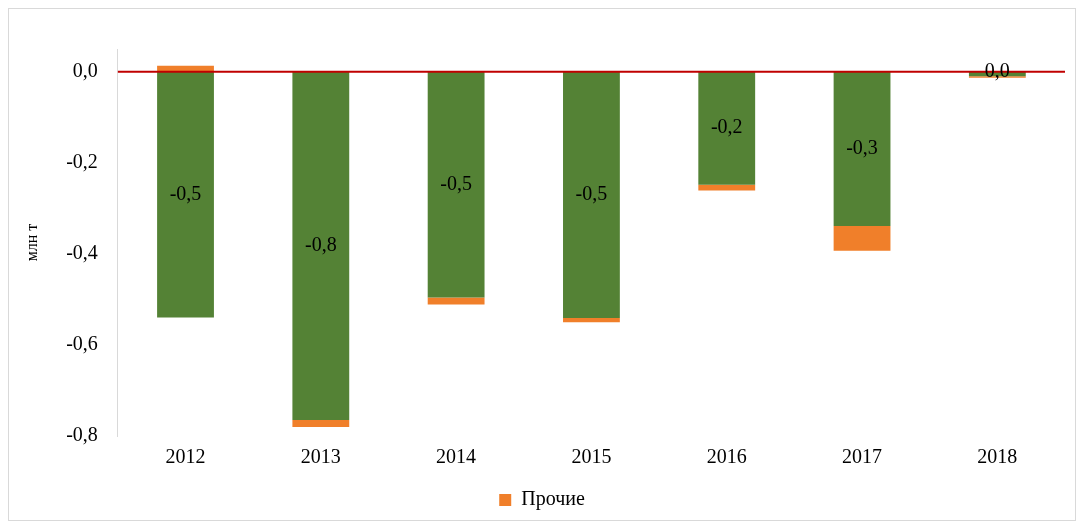 The height and width of the screenshot is (529, 1084). Describe the element at coordinates (456, 456) in the screenshot. I see `x-tick-label: 2014` at that location.